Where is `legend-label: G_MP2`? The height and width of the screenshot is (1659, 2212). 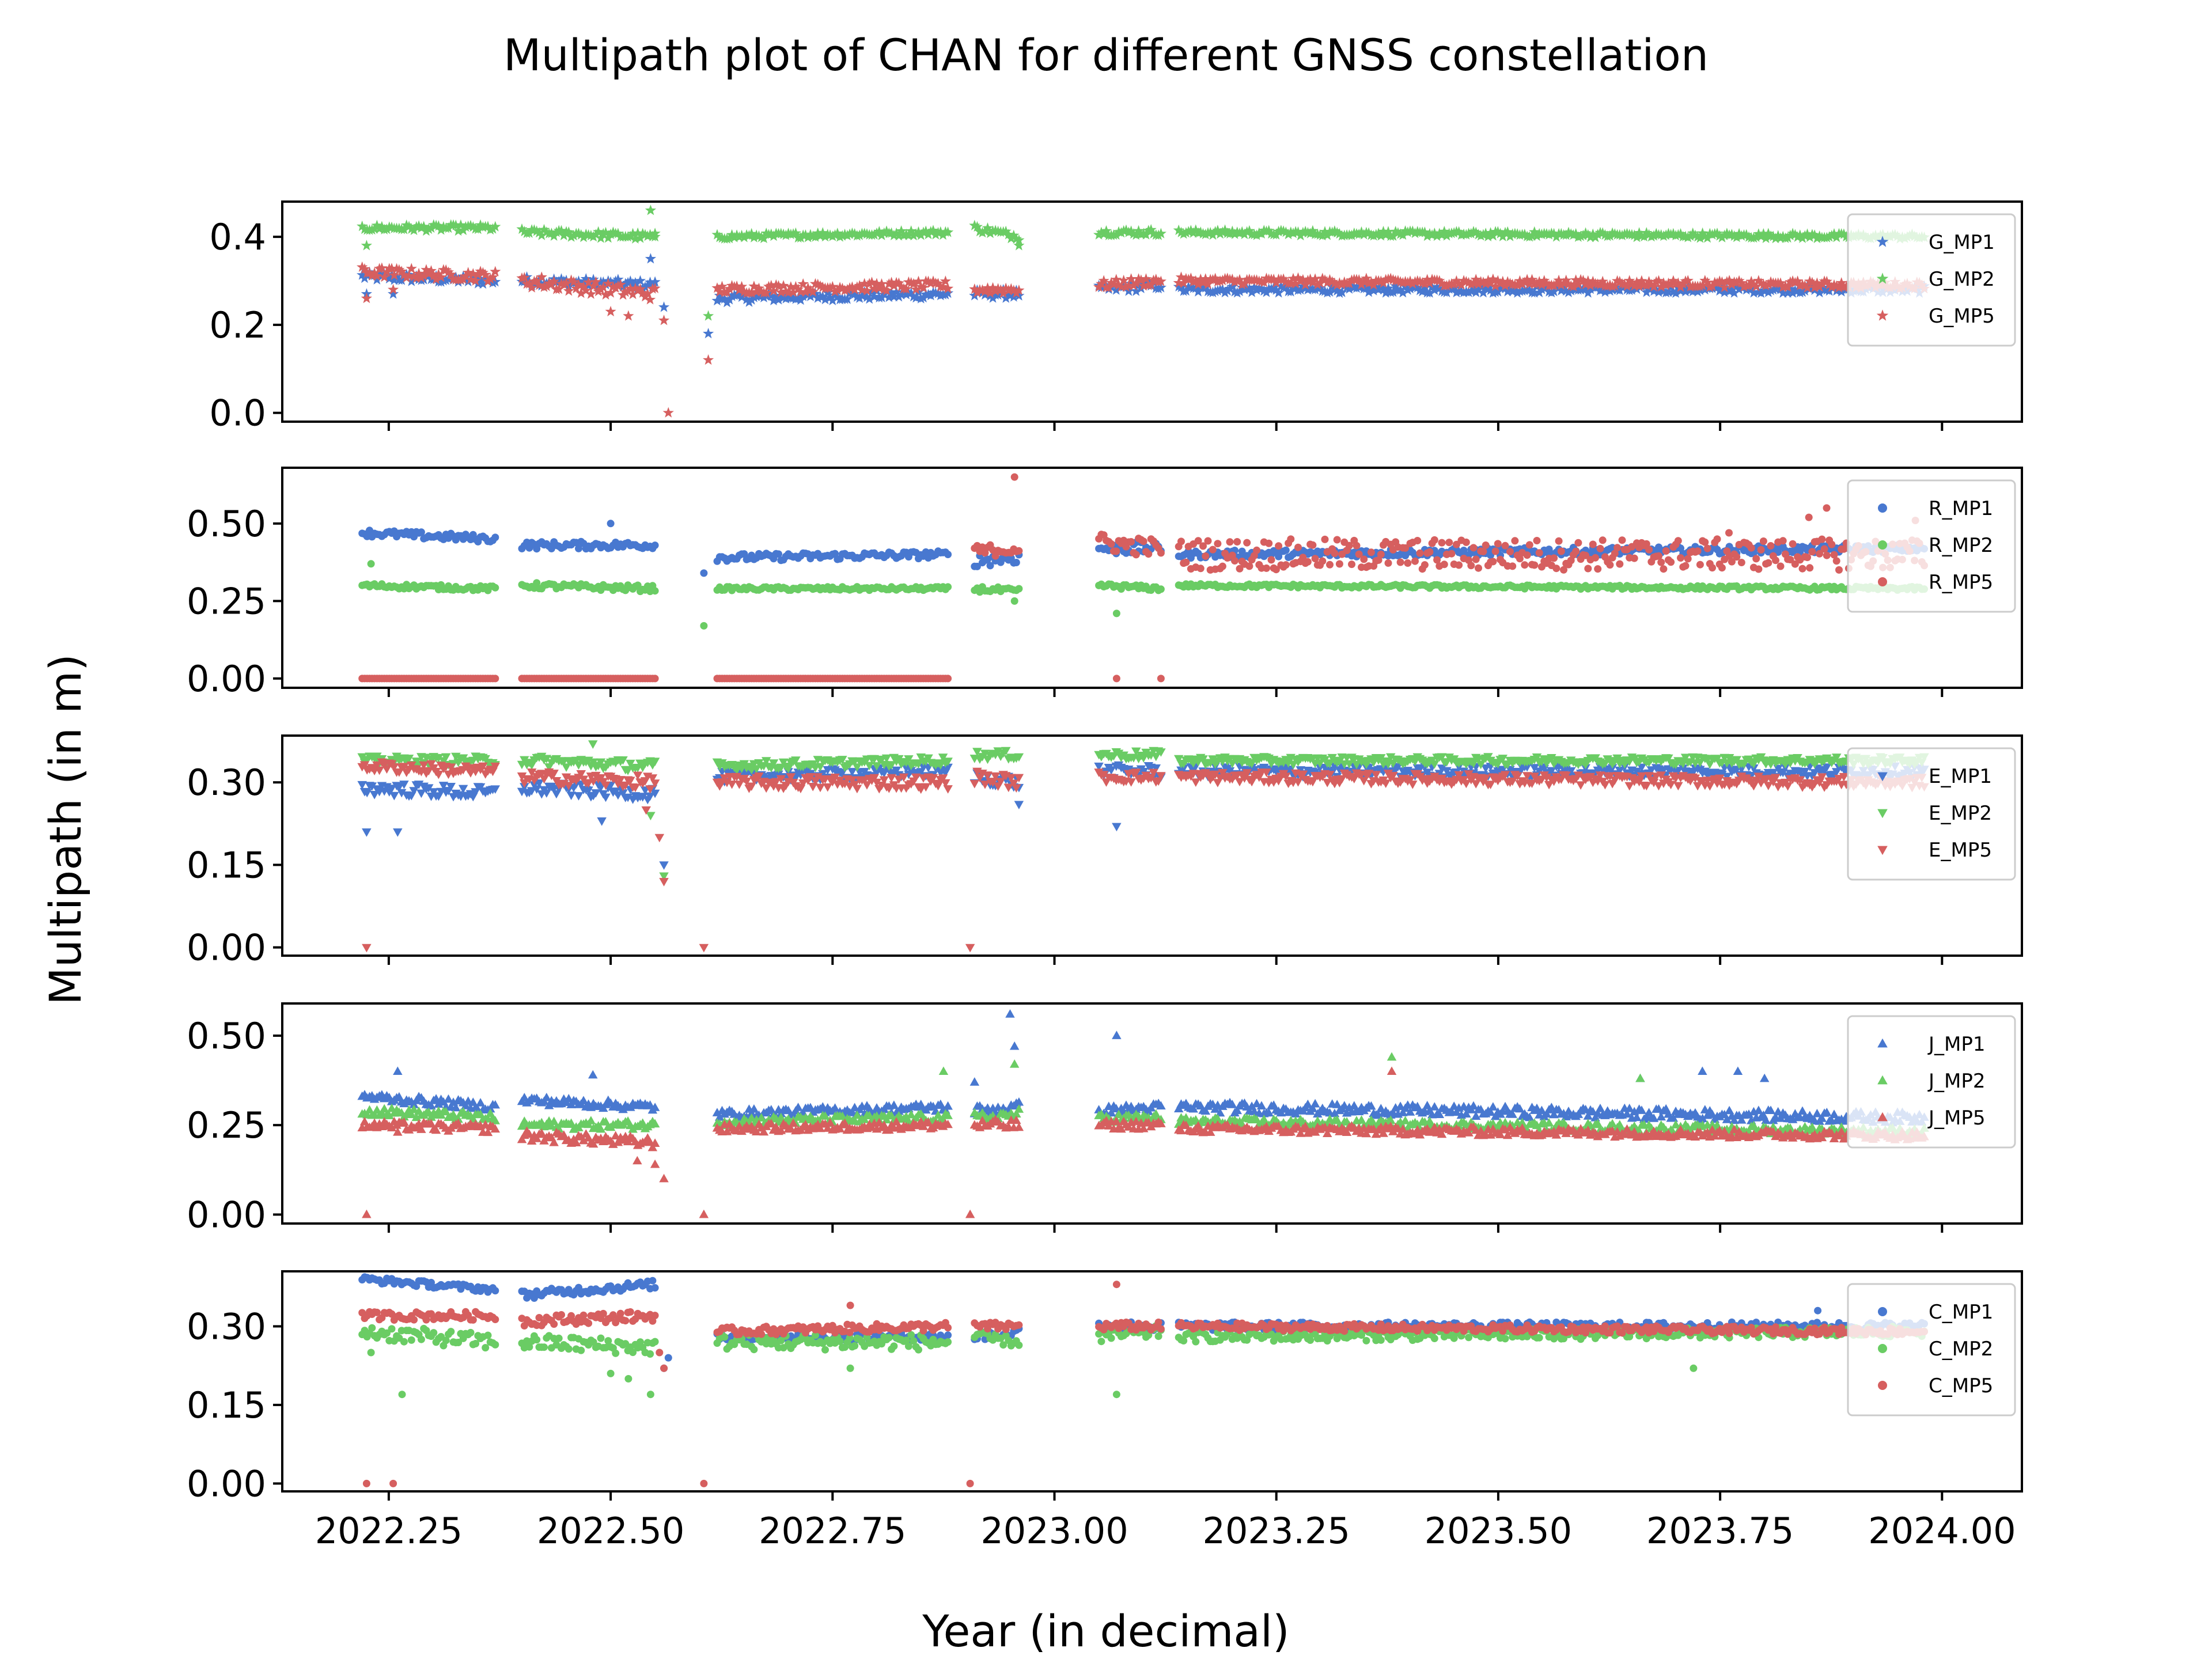 legend-label: G_MP2 is located at coordinates (1962, 279).